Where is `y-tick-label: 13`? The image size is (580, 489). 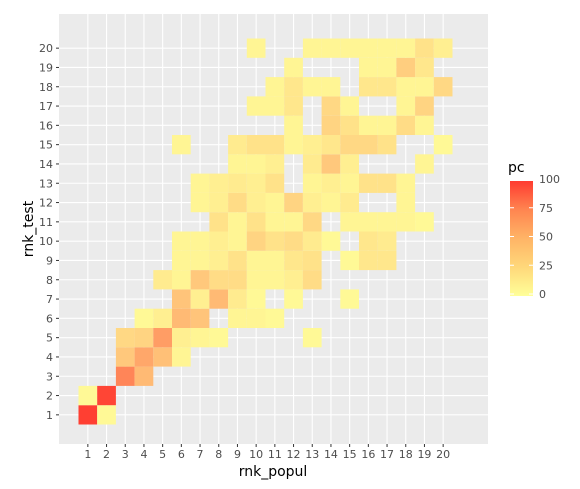
y-tick-label: 13 is located at coordinates (46, 183).